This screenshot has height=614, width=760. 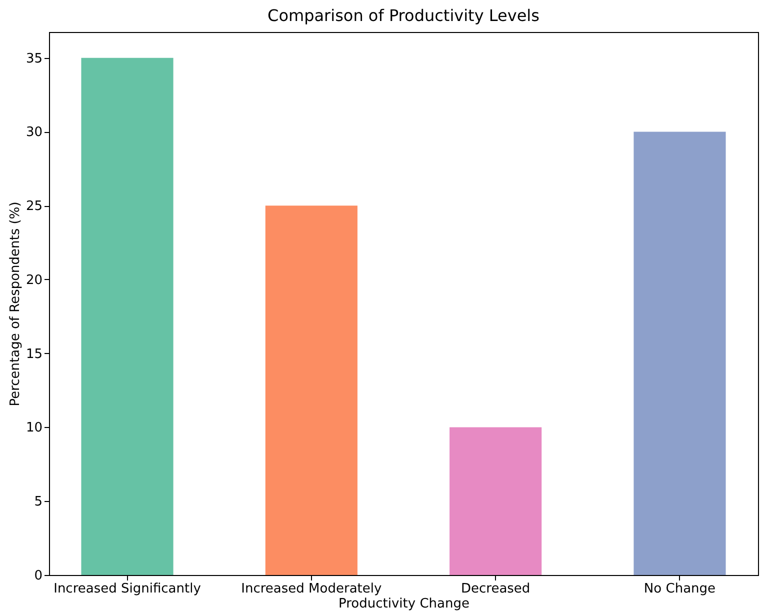 I want to click on y-tick-label: 5, so click(x=38, y=502).